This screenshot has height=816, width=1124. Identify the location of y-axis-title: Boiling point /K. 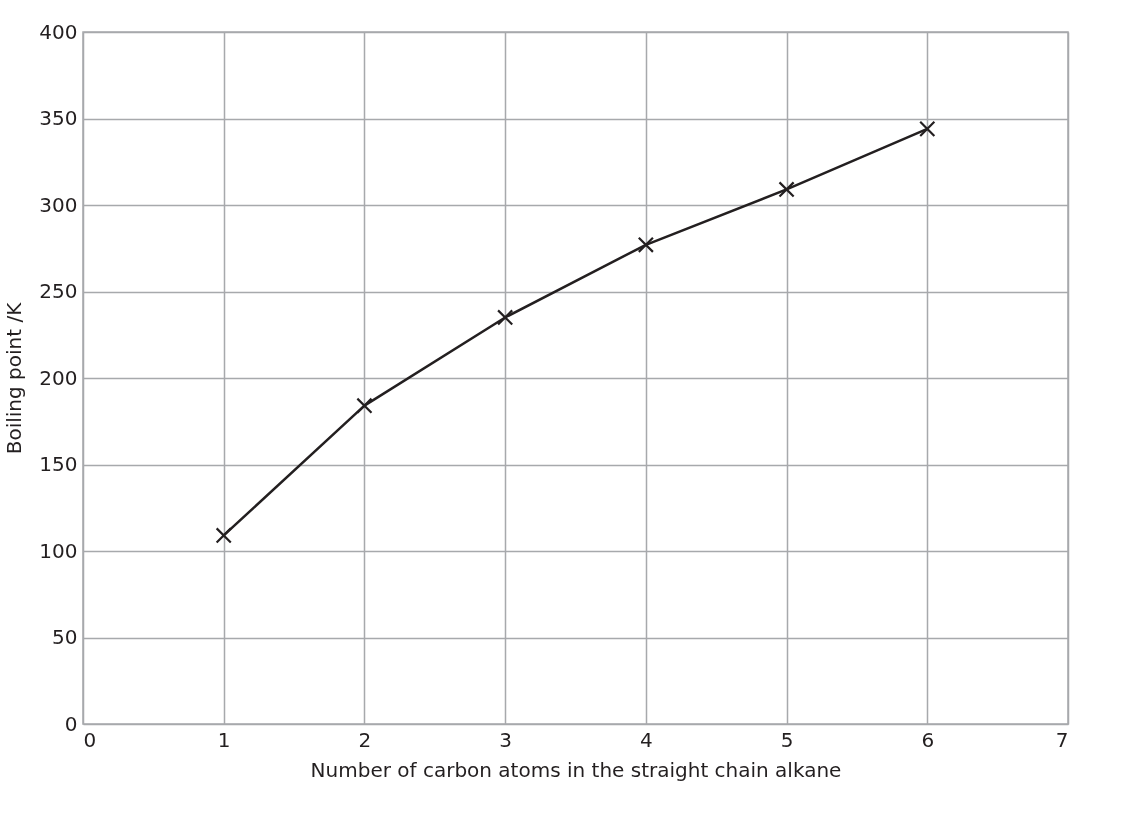
(14, 378).